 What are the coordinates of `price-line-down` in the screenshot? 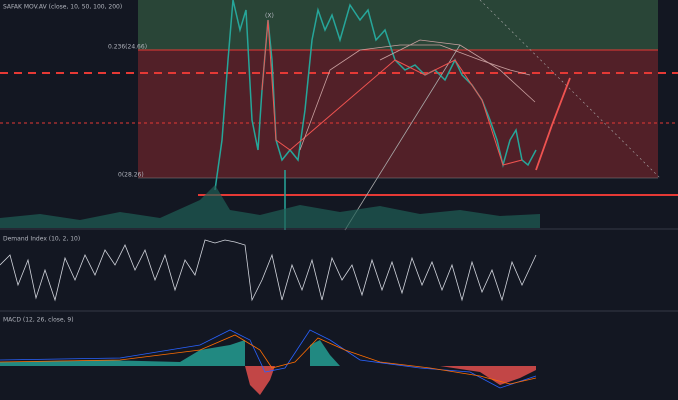 It's located at (392, 92).